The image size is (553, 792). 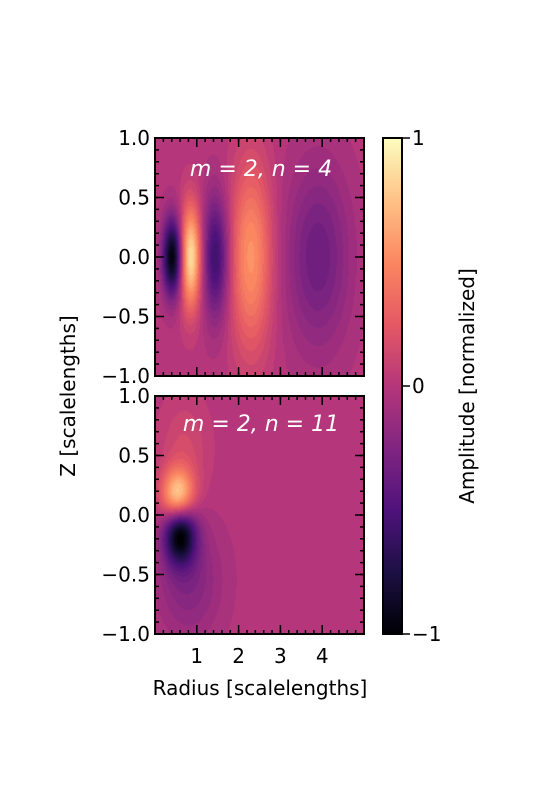 What do you see at coordinates (68, 395) in the screenshot?
I see `y-axis-label: Z [scalelengths]` at bounding box center [68, 395].